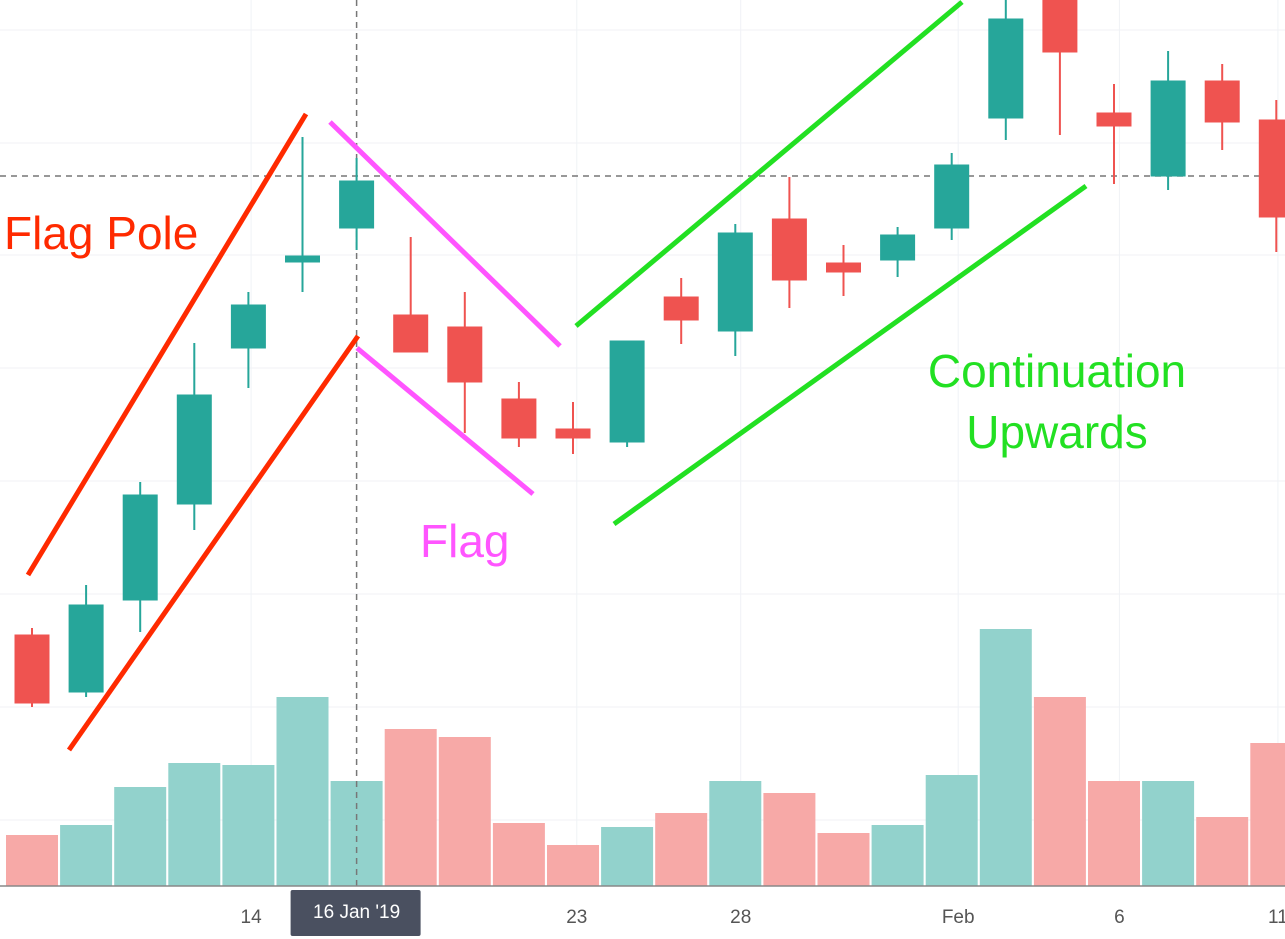 The height and width of the screenshot is (939, 1285). I want to click on crosshair-label-box, so click(355, 913).